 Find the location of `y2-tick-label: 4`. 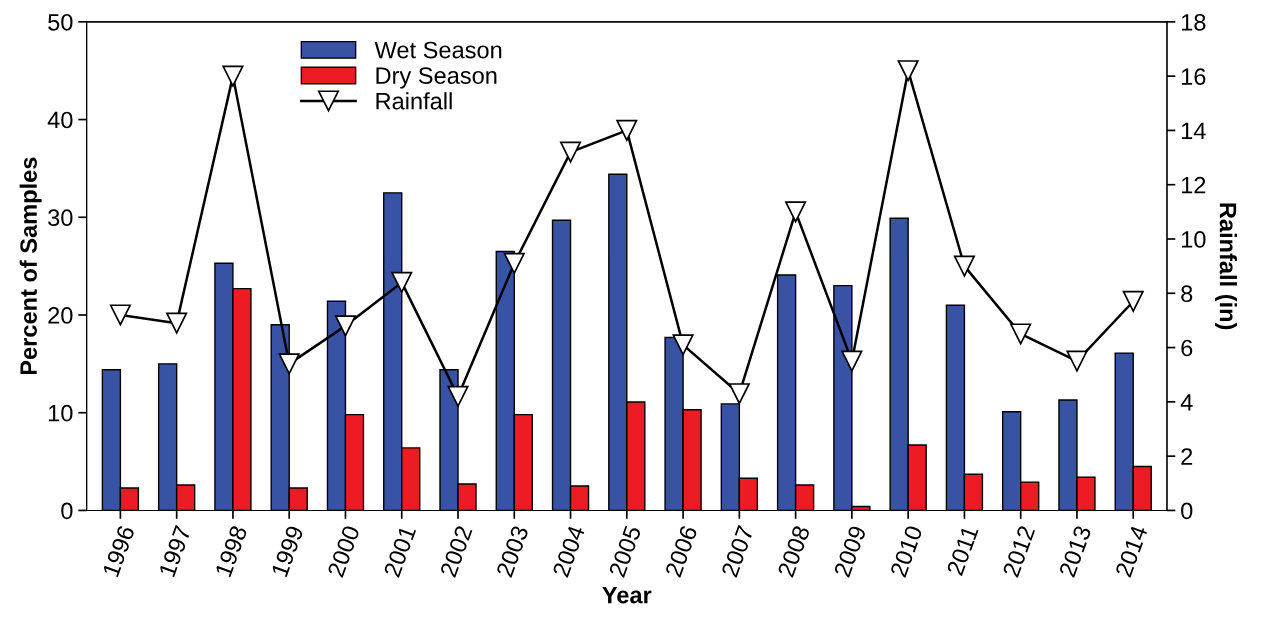

y2-tick-label: 4 is located at coordinates (1186, 402).